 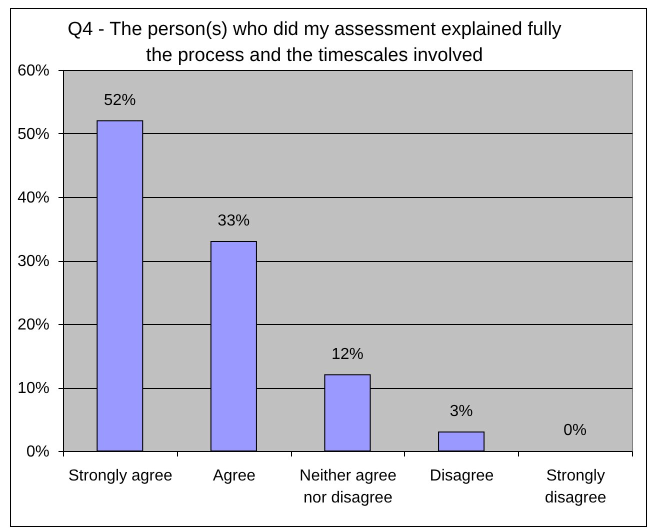 What do you see at coordinates (33, 198) in the screenshot?
I see `y-tick-label: 40%` at bounding box center [33, 198].